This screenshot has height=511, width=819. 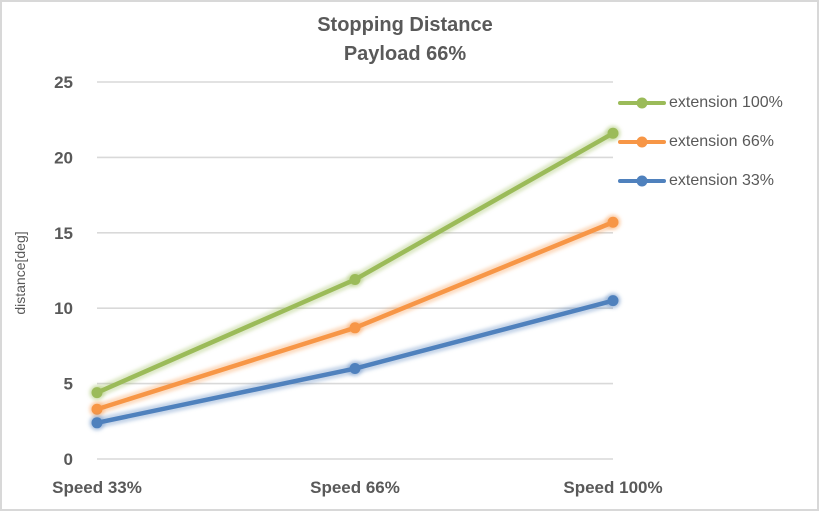 I want to click on y-tick-label: 5, so click(x=68, y=384).